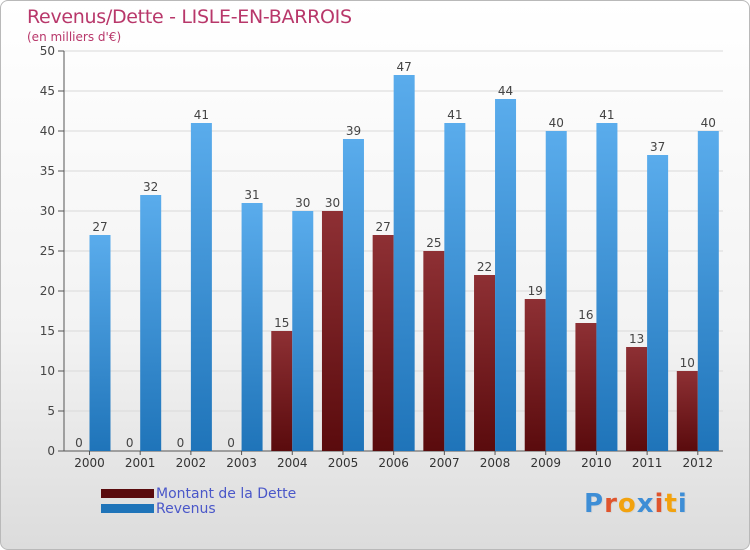 This screenshot has height=550, width=750. What do you see at coordinates (594, 504) in the screenshot?
I see `logo-letter: P` at bounding box center [594, 504].